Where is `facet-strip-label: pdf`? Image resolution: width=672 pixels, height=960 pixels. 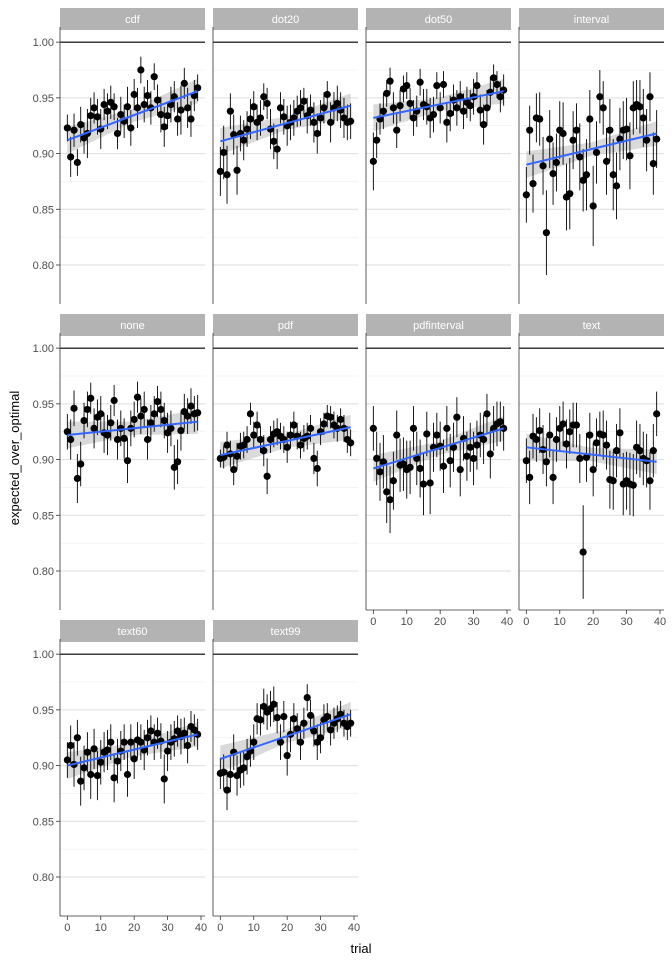
facet-strip-label: pdf is located at coordinates (286, 326).